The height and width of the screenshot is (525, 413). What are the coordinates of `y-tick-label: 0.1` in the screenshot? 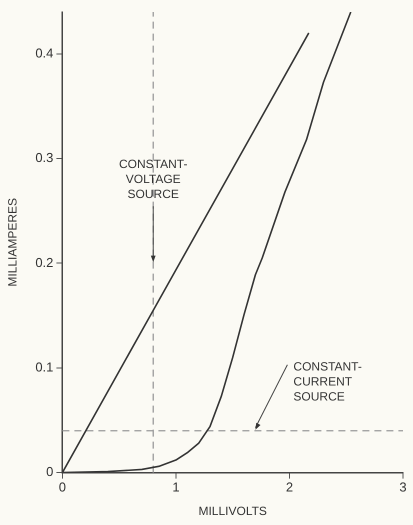 It's located at (44, 366).